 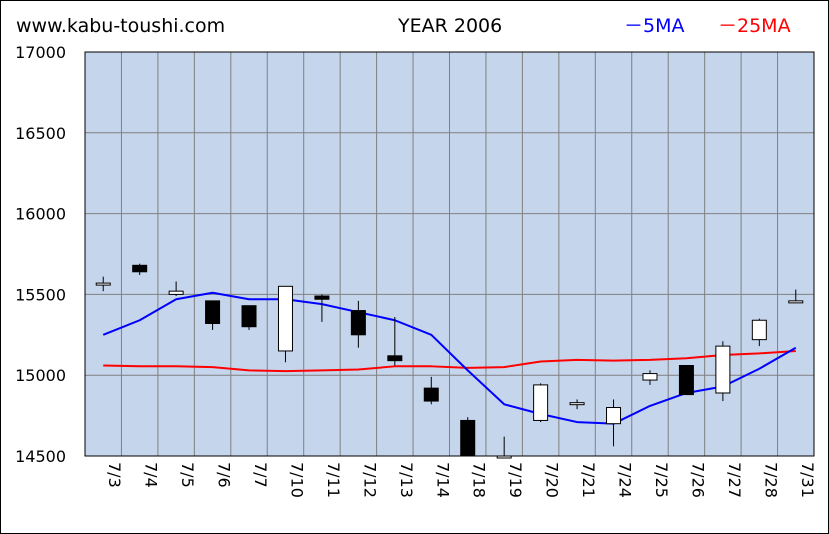 I want to click on x-tick-label: 7/11, so click(x=333, y=480).